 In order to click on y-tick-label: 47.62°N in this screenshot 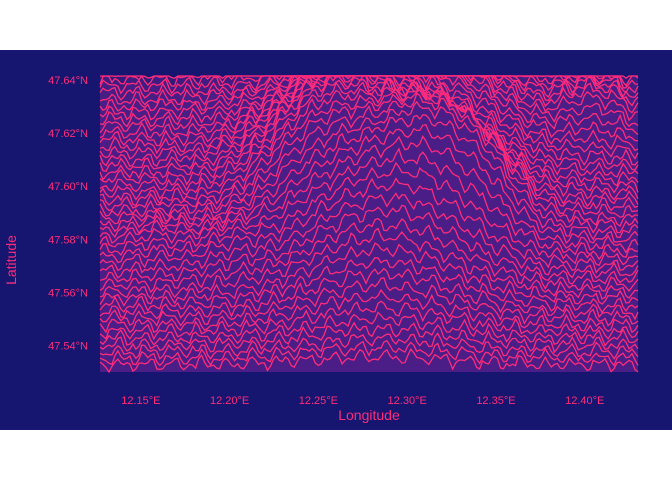, I will do `click(68, 134)`.